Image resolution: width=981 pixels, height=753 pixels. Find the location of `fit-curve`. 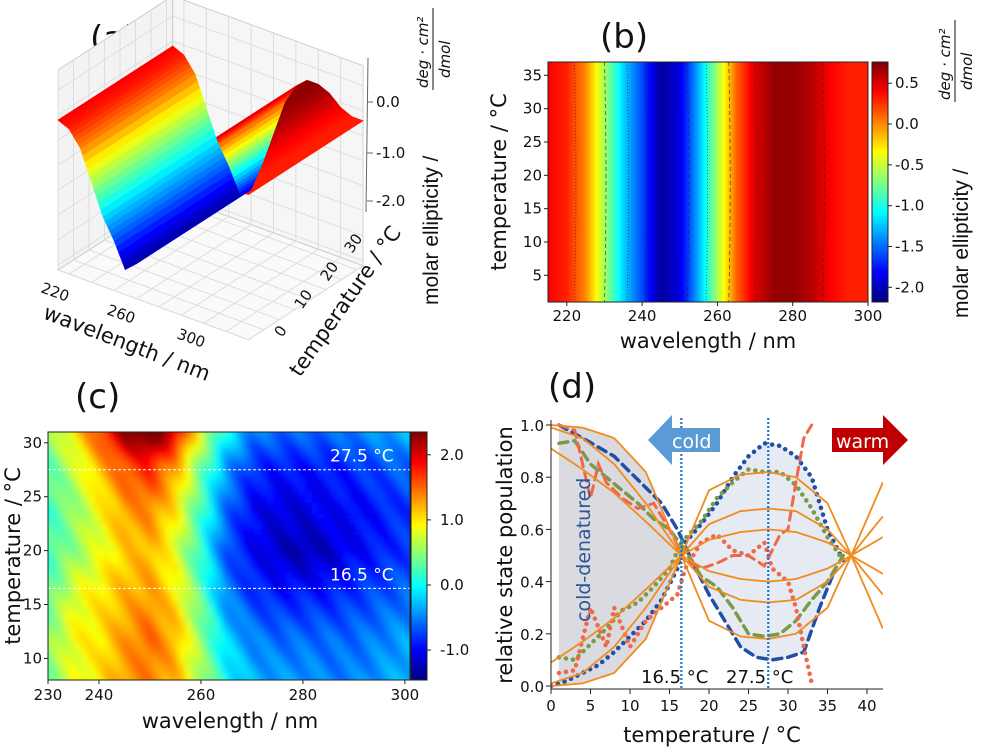

fit-curve is located at coordinates (717, 596).